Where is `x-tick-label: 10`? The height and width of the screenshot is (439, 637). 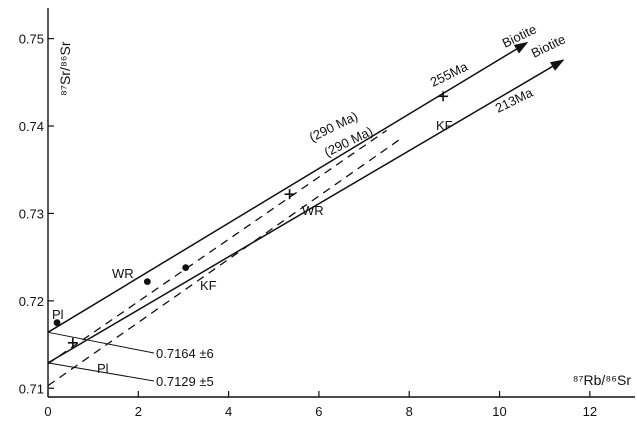
x-tick-label: 10 is located at coordinates (499, 411).